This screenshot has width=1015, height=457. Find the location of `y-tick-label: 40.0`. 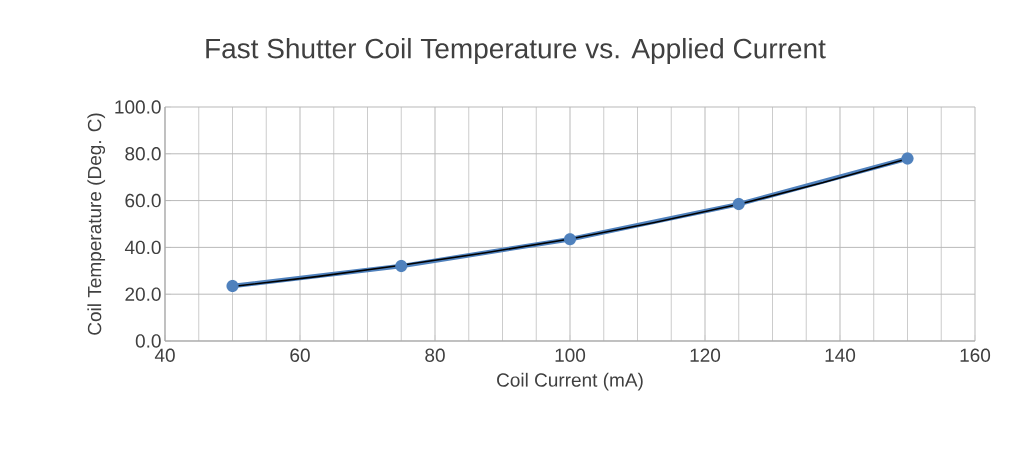

y-tick-label: 40.0 is located at coordinates (142, 247).